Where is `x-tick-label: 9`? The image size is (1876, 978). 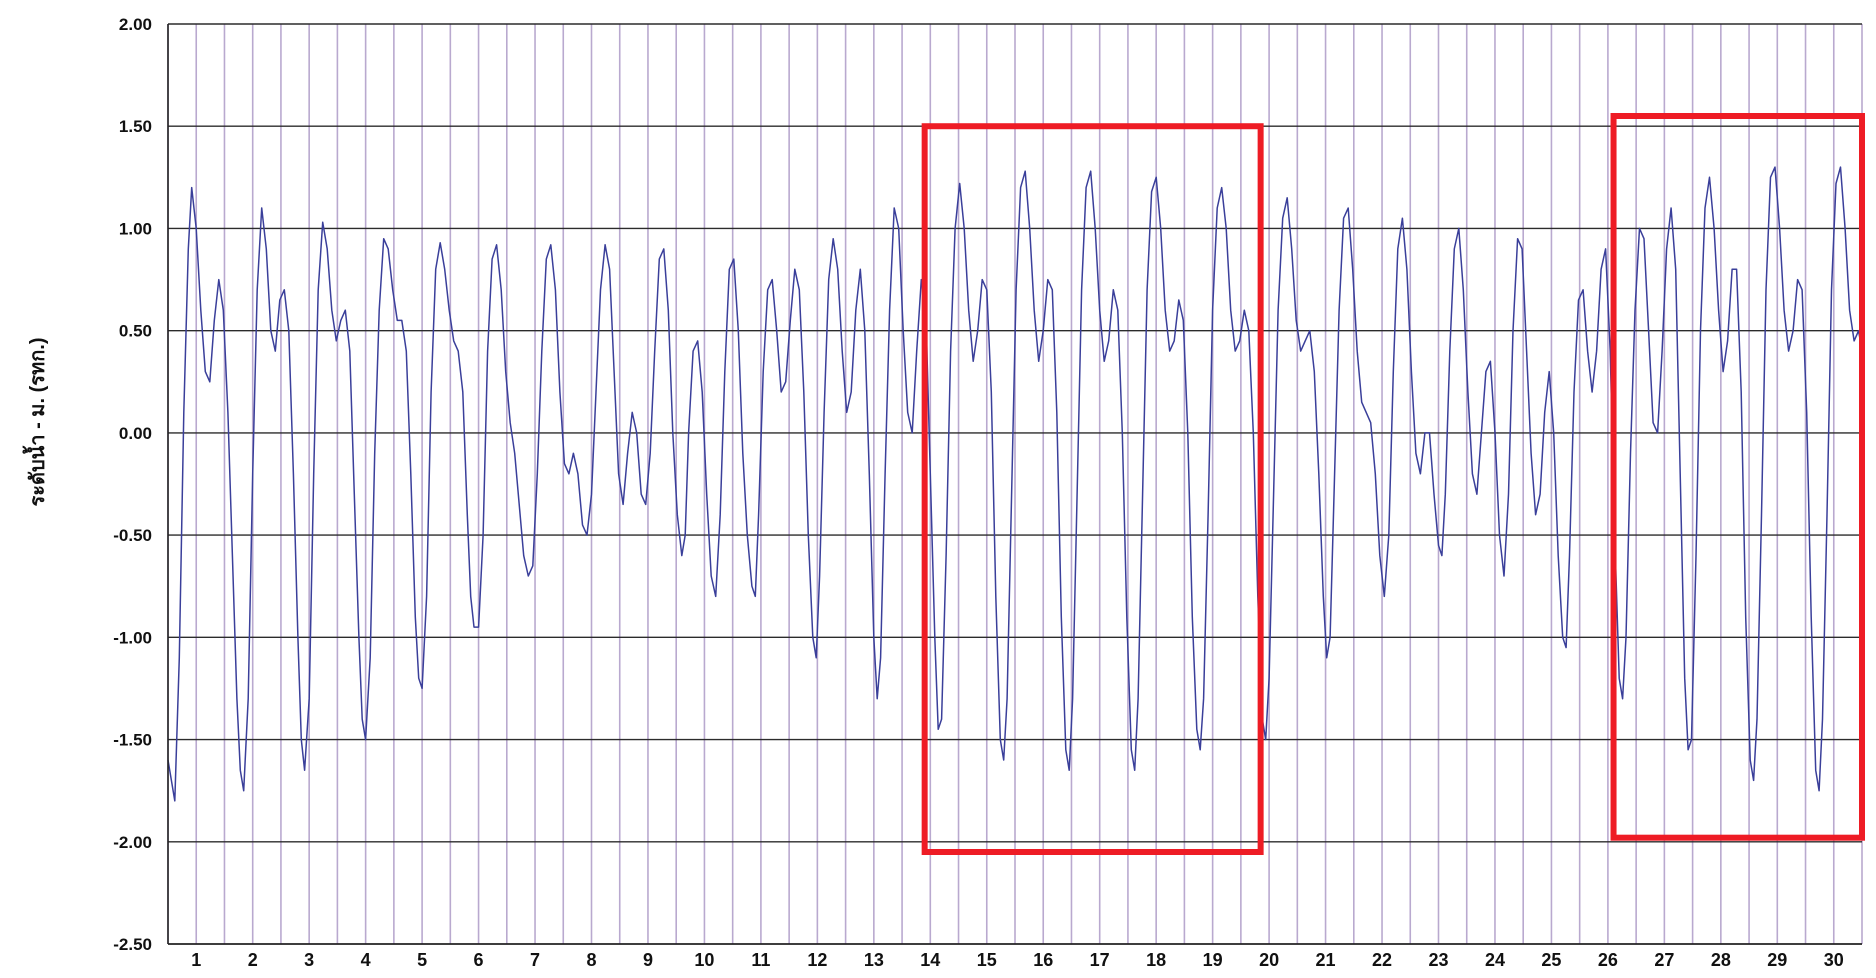 x-tick-label: 9 is located at coordinates (648, 960).